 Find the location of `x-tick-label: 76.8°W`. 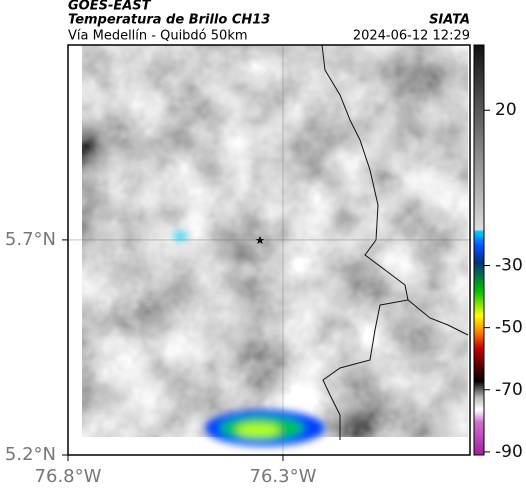

x-tick-label: 76.8°W is located at coordinates (68, 476).